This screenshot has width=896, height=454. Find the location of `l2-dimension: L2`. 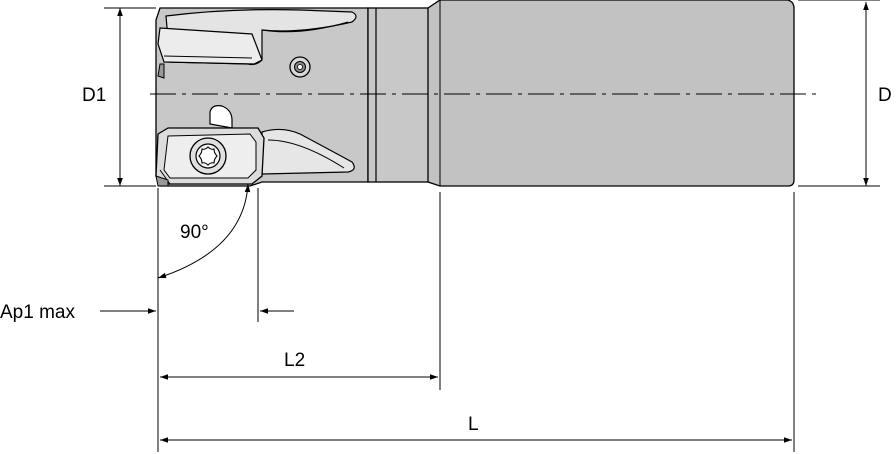

l2-dimension: L2 is located at coordinates (299, 365).